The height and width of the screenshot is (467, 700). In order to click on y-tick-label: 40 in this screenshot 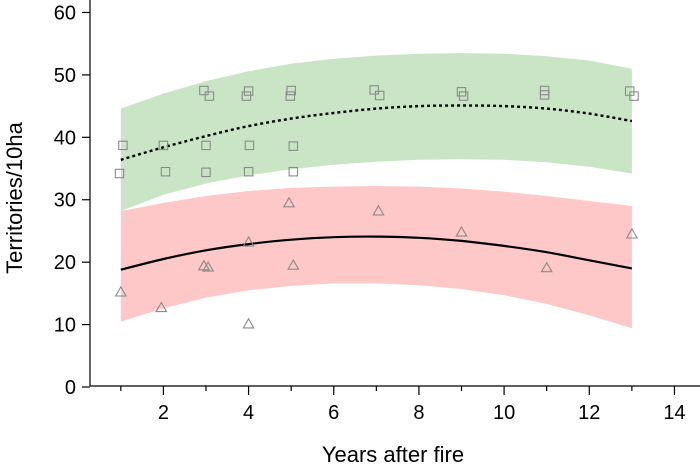, I will do `click(65, 138)`.